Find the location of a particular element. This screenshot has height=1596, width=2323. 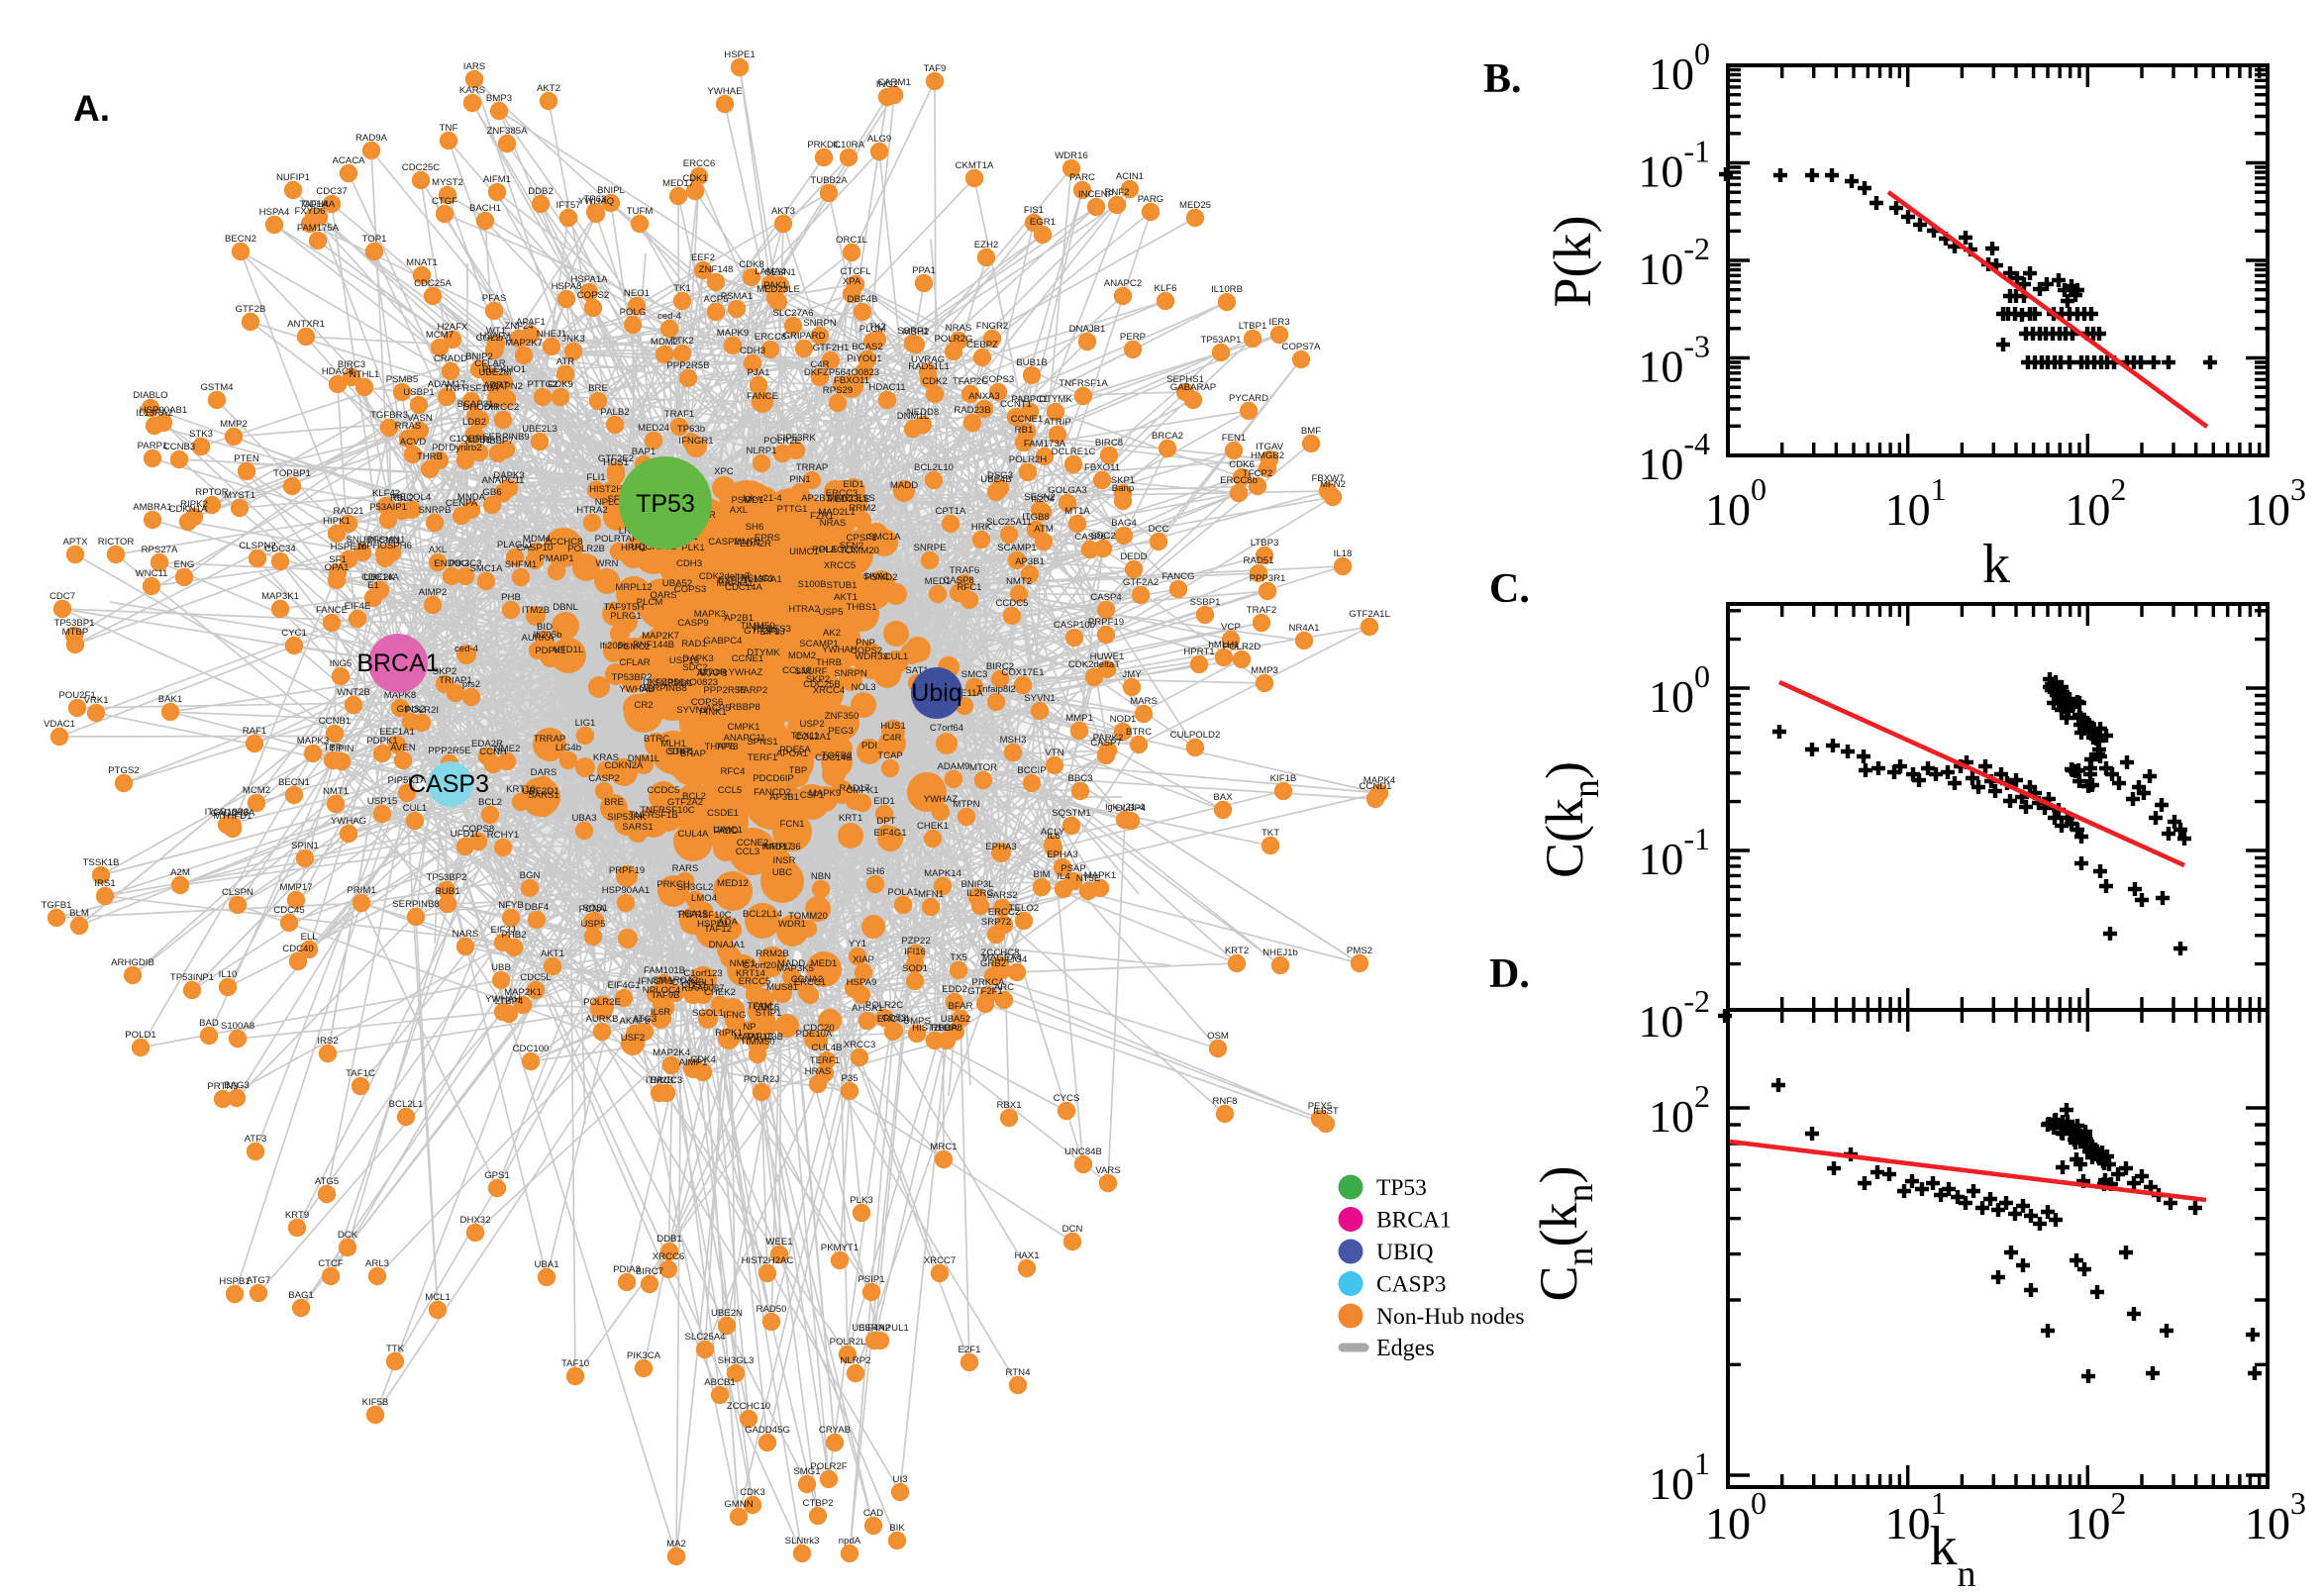

svg-text: BAX is located at coordinates (1223, 797).